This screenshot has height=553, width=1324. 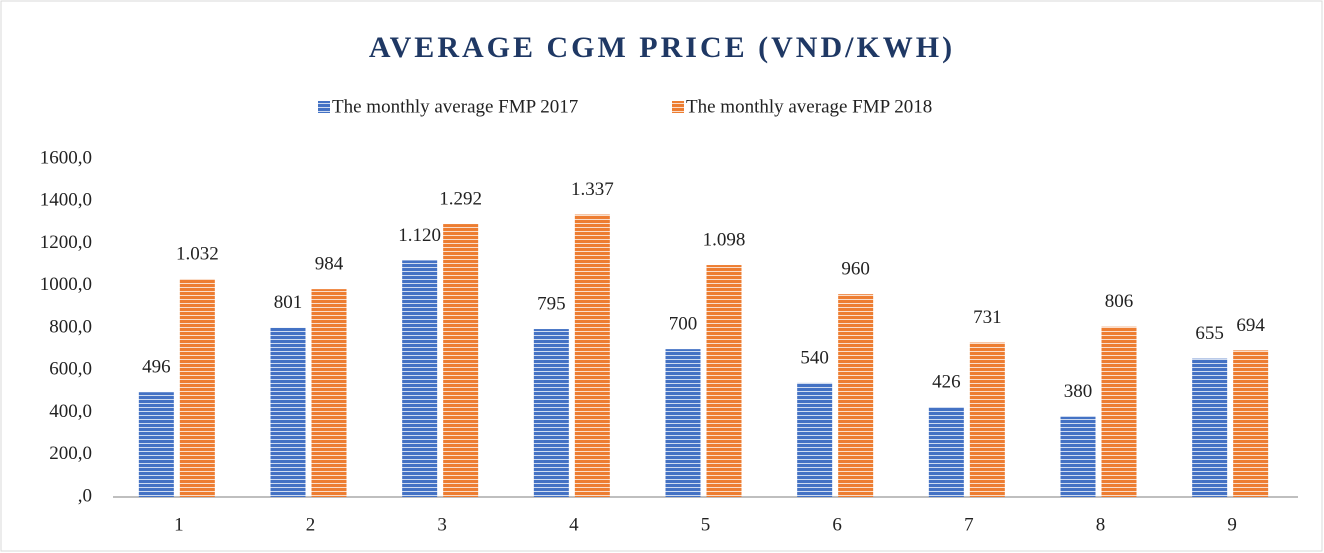 I want to click on y-tick-label: 1000,0, so click(x=66, y=284).